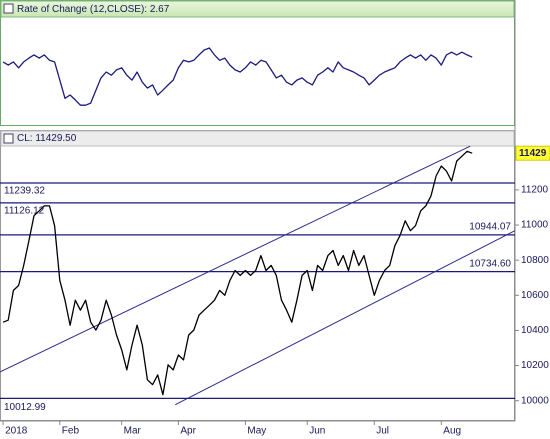 The height and width of the screenshot is (439, 550). What do you see at coordinates (188, 431) in the screenshot?
I see `x-tick-label: Apr` at bounding box center [188, 431].